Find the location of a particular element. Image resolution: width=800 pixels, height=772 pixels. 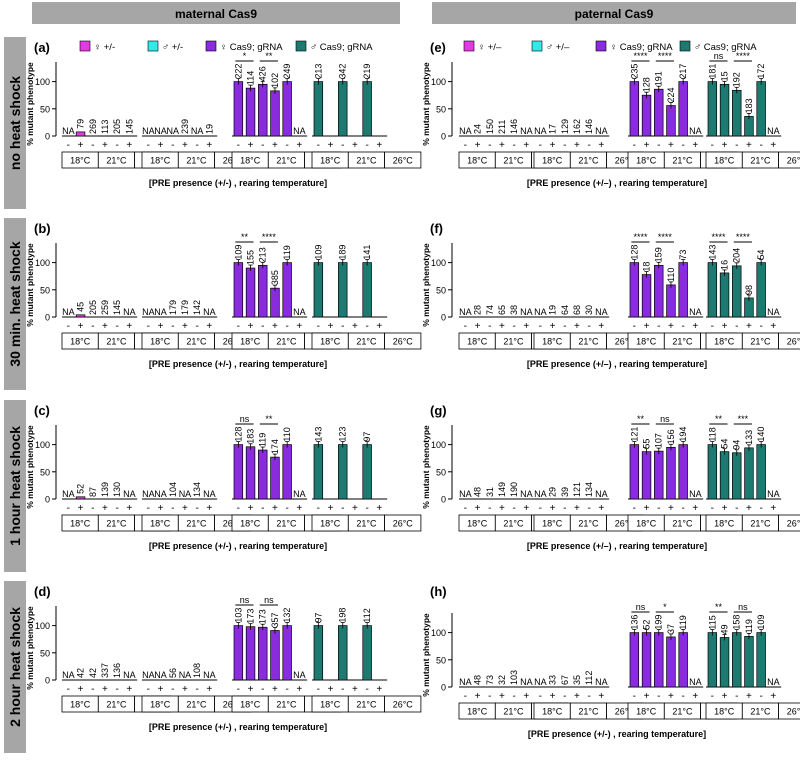

bar-count-label: 64 is located at coordinates (565, 310).